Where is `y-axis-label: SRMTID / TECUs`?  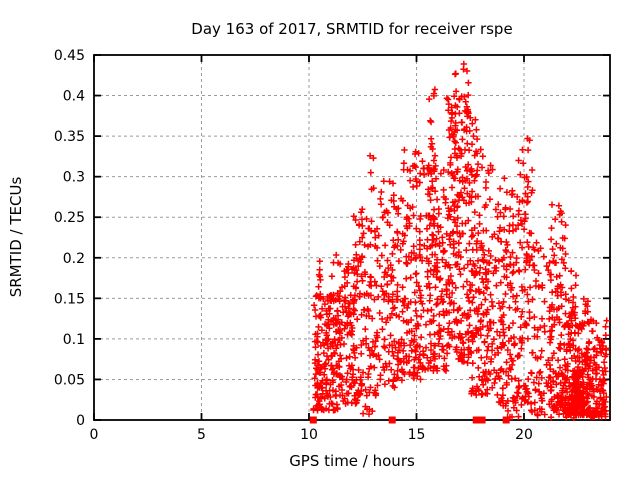
y-axis-label: SRMTID / TECUs is located at coordinates (16, 237).